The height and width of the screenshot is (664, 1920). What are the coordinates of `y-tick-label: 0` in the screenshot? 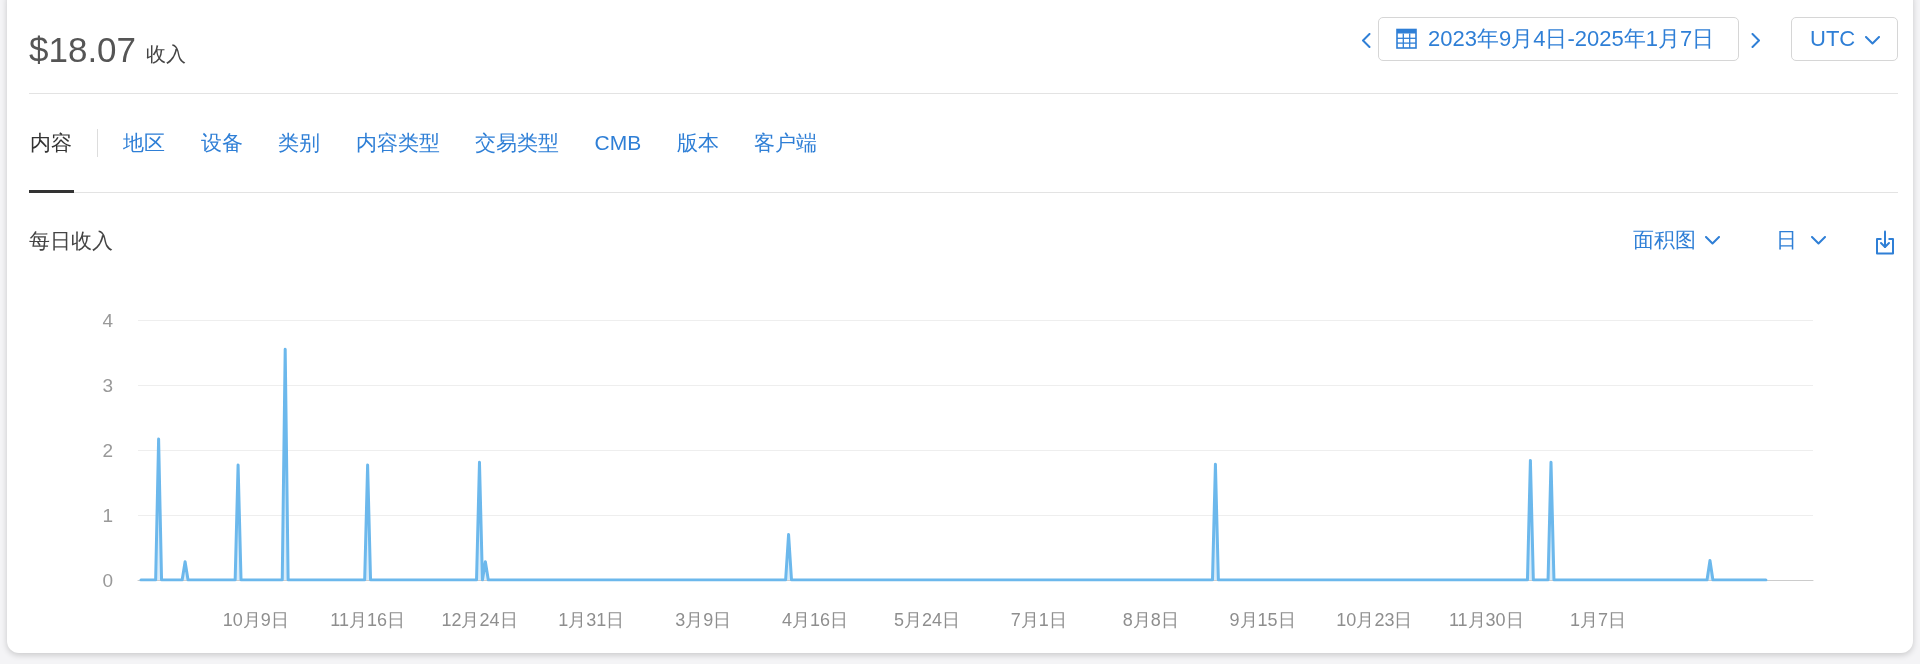 It's located at (107, 580).